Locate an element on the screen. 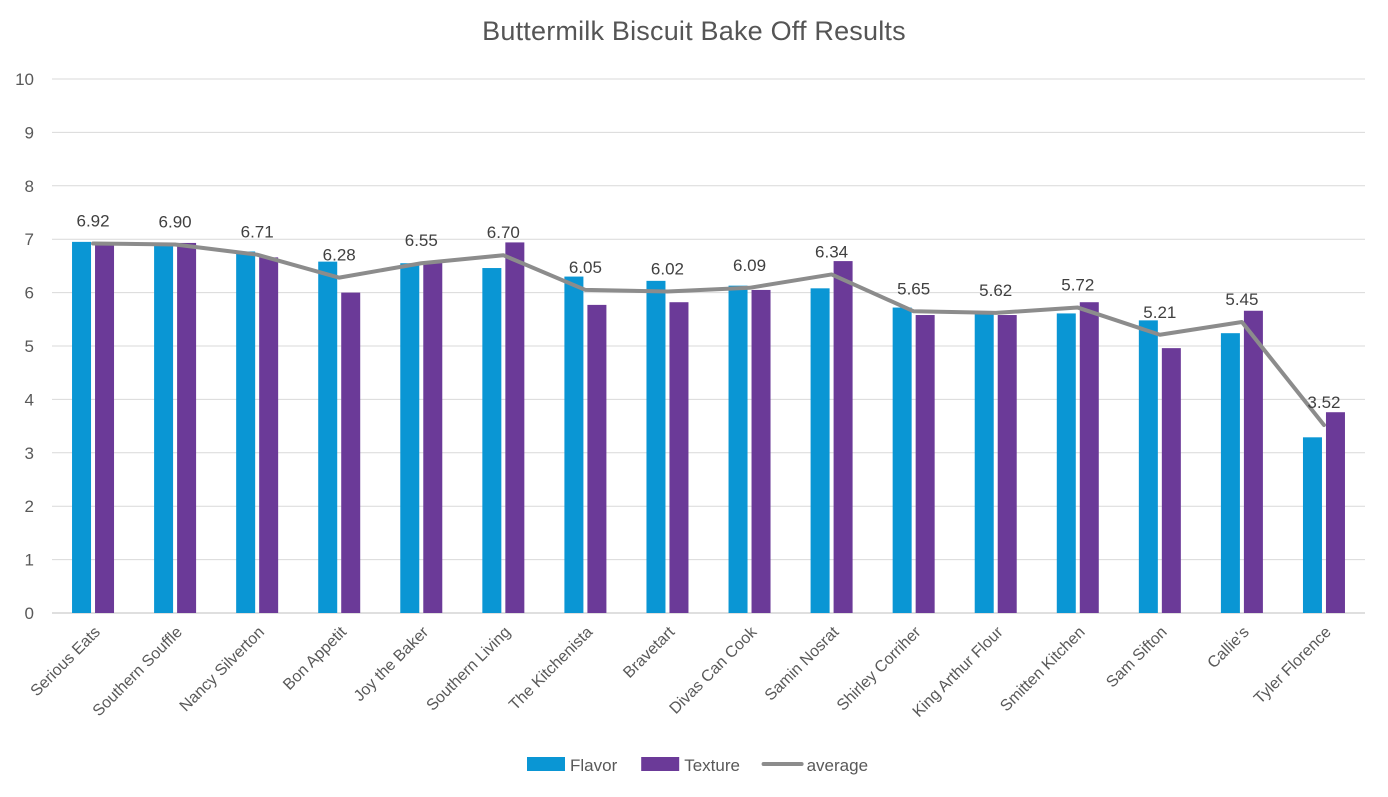 Image resolution: width=1388 pixels, height=797 pixels. x-tick-label: Tyler Florence is located at coordinates (1293, 666).